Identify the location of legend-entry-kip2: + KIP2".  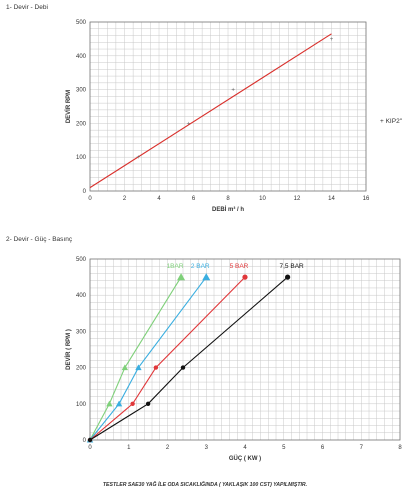
(391, 121).